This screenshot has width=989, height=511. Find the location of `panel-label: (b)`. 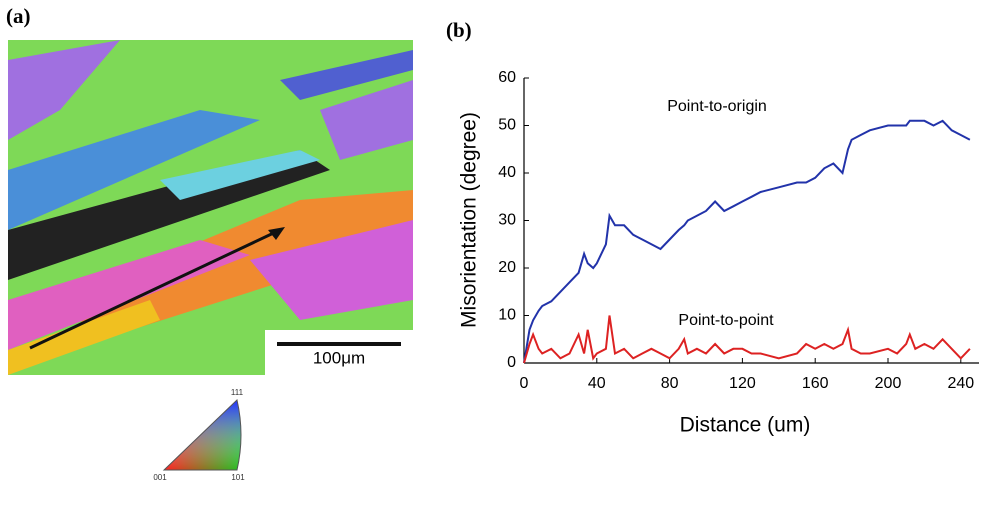

panel-label: (b) is located at coordinates (459, 30).